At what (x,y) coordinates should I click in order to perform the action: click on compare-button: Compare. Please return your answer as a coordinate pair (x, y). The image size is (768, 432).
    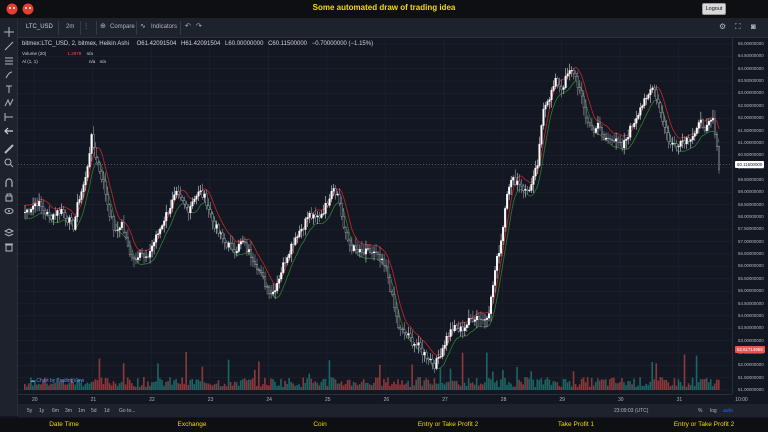
    Looking at the image, I should click on (122, 27).